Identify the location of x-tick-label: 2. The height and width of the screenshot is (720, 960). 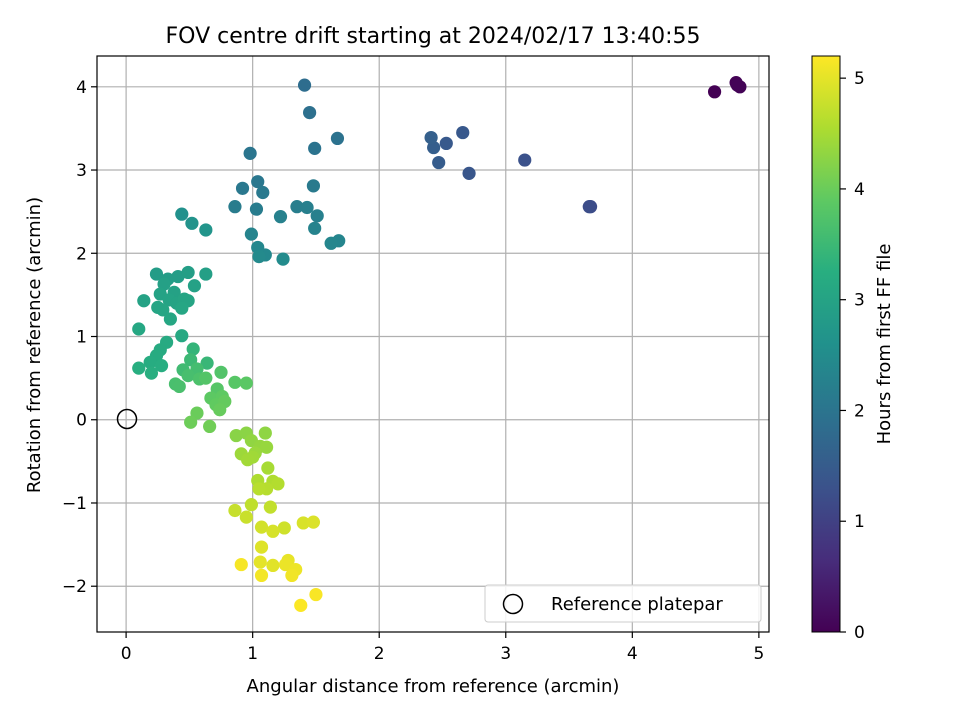
(379, 654).